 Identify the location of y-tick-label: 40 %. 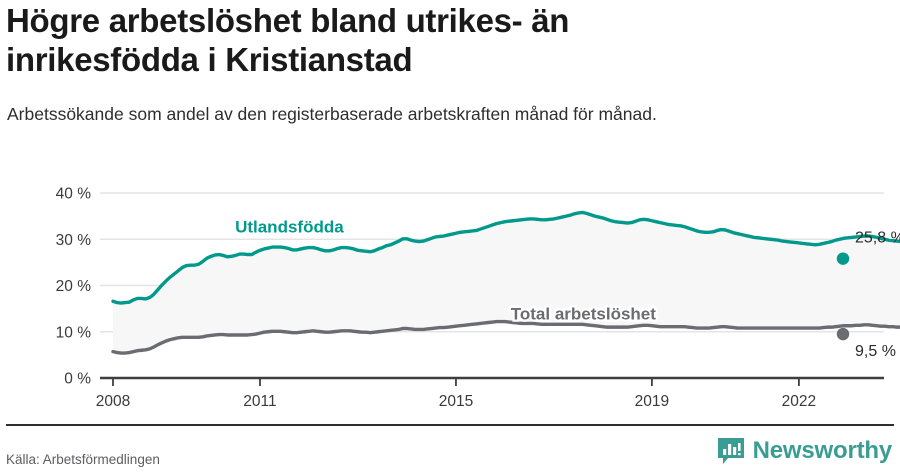
(74, 194).